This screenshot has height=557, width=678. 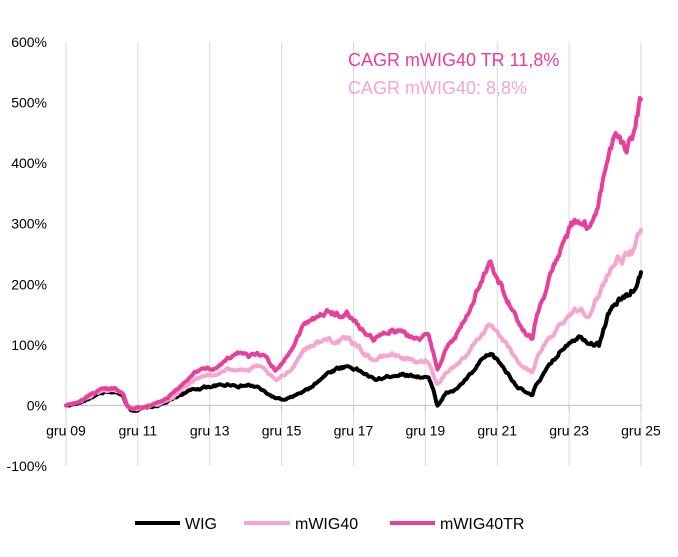 What do you see at coordinates (29, 345) in the screenshot?
I see `y-tick-label: 100%` at bounding box center [29, 345].